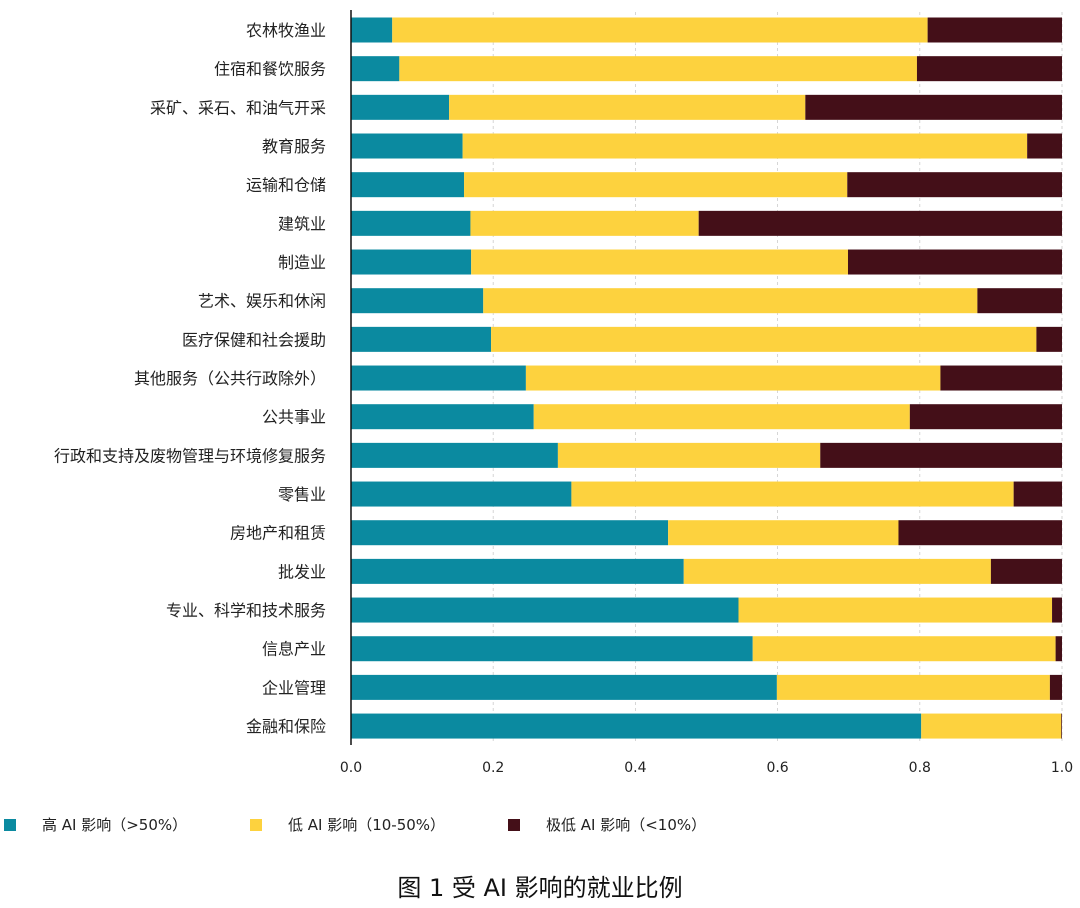 This screenshot has height=908, width=1080. What do you see at coordinates (10, 824) in the screenshot?
I see `legend-swatch-high` at bounding box center [10, 824].